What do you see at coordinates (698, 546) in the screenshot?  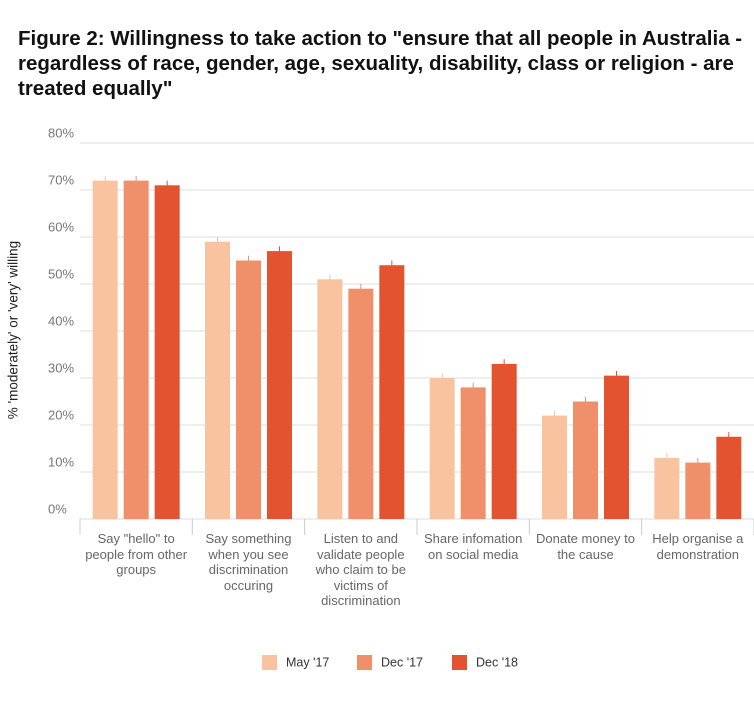 I see `x-tick-label: Help organise a demonstration` at bounding box center [698, 546].